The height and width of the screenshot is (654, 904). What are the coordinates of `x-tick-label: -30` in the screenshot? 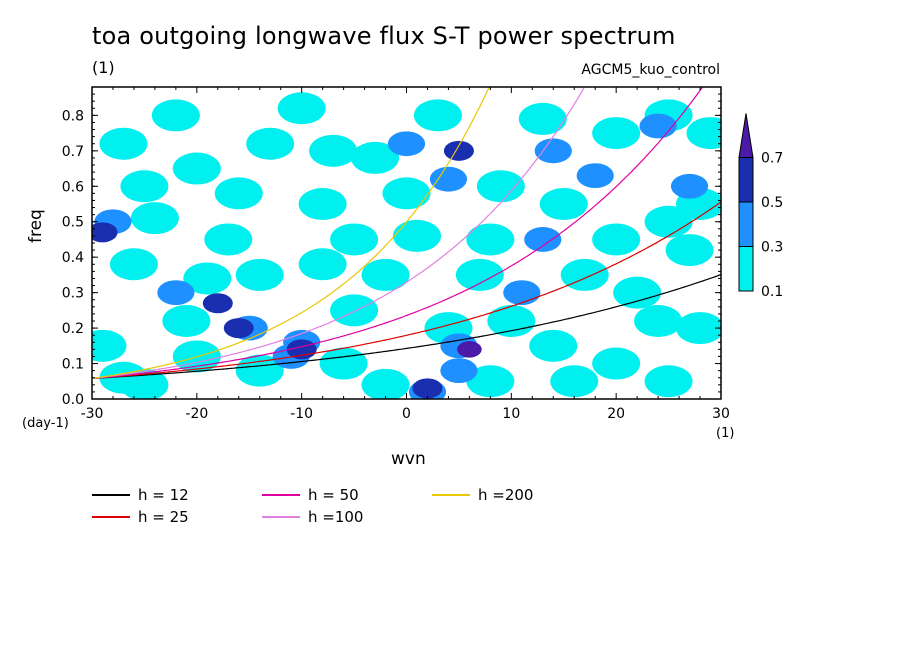 It's located at (92, 414).